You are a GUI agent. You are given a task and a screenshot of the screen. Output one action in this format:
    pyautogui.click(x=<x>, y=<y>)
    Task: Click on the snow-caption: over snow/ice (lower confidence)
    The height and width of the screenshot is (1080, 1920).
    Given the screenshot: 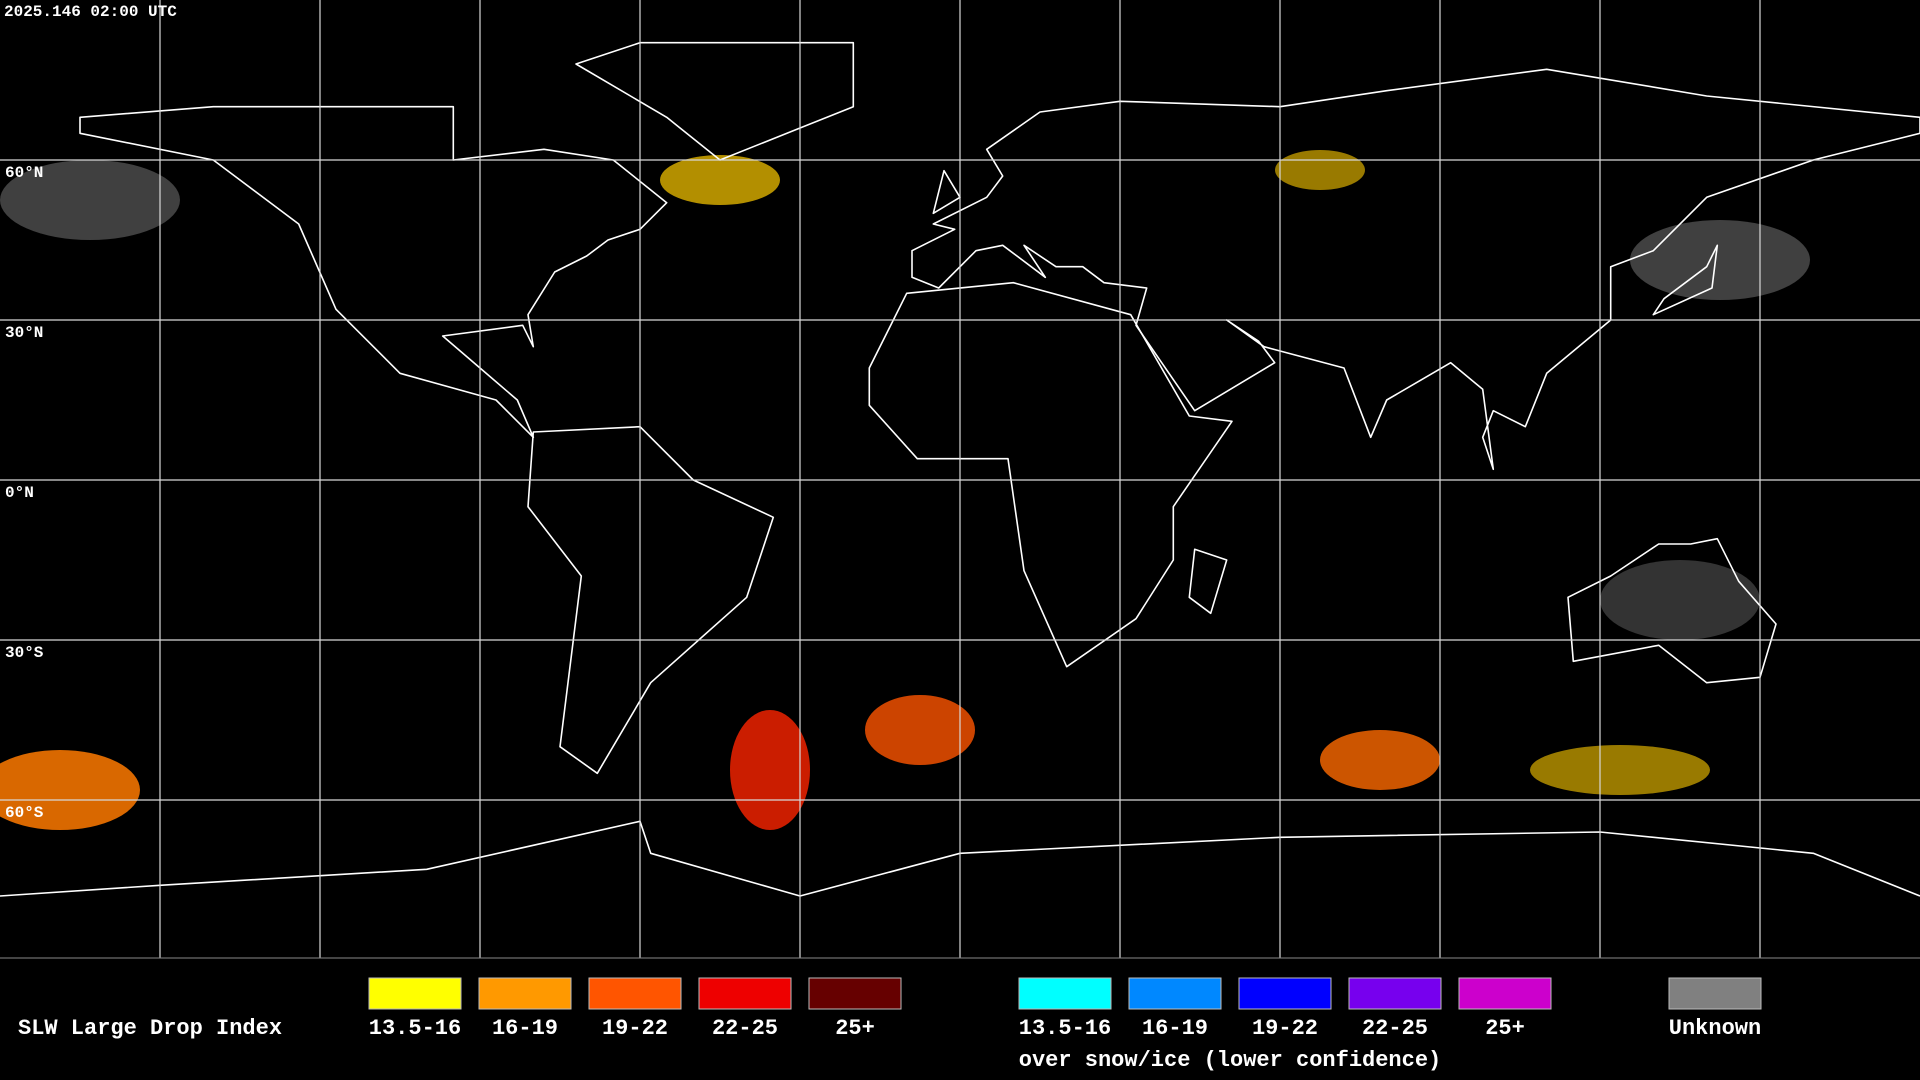 What is the action you would take?
    pyautogui.click(x=1230, y=1060)
    